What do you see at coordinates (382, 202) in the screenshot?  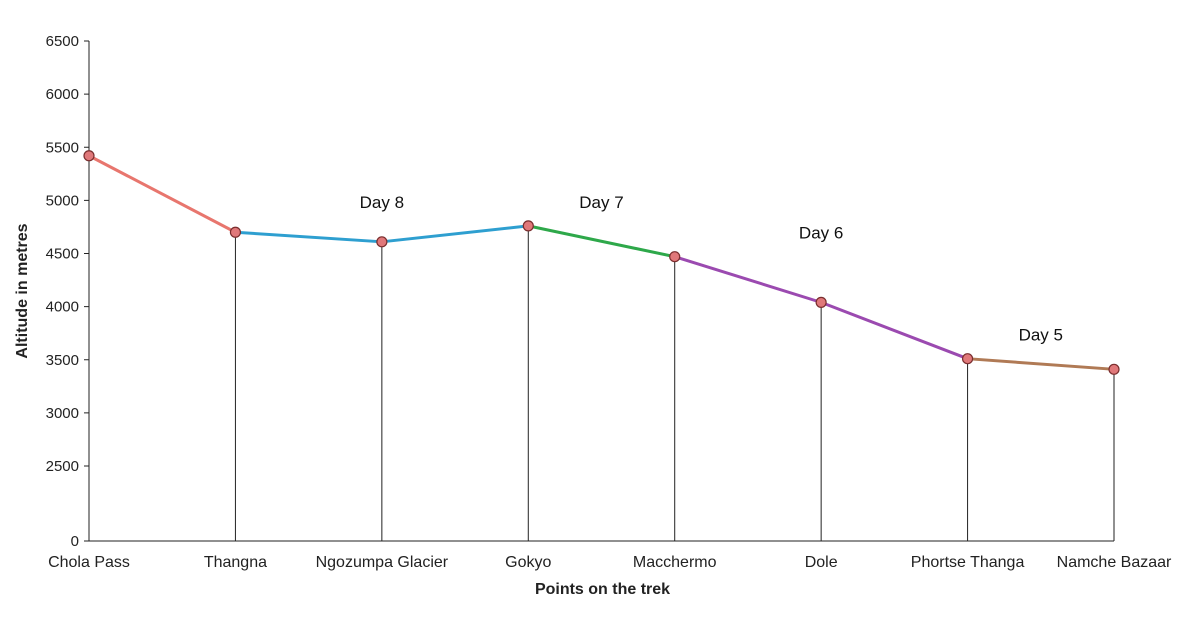 I see `segment-day-label: Day 8` at bounding box center [382, 202].